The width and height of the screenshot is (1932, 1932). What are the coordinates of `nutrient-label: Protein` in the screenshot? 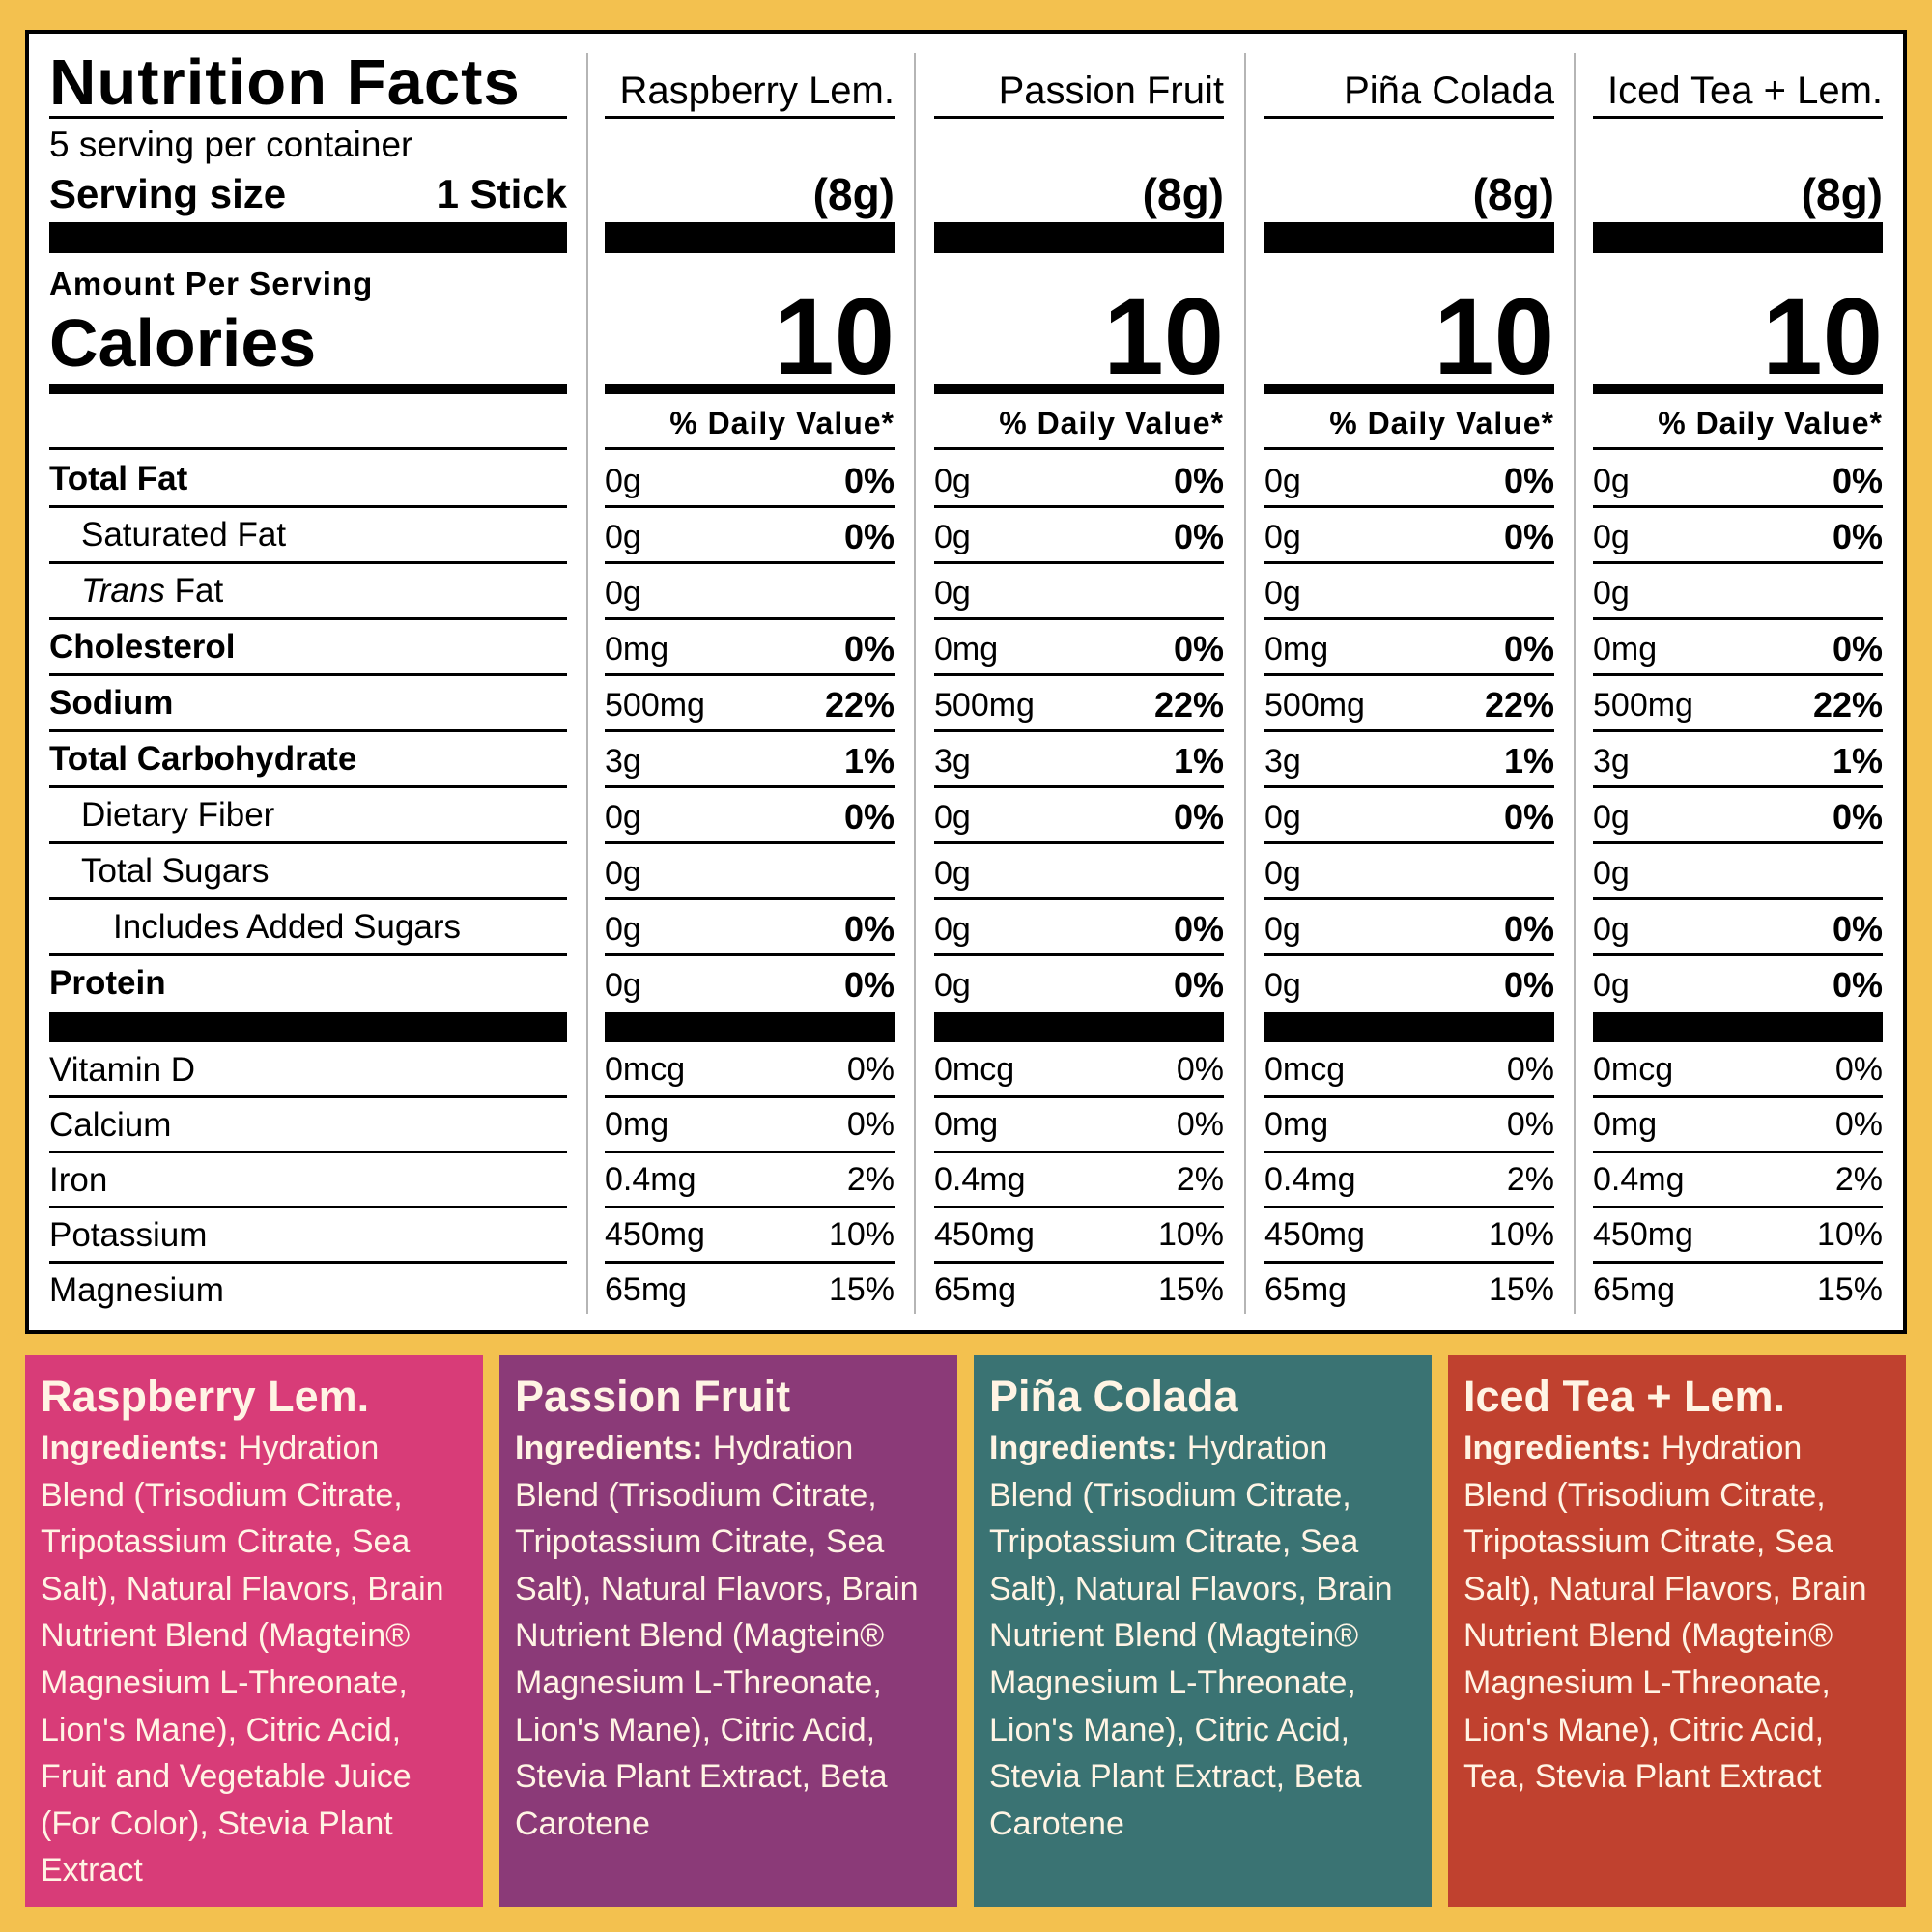 It's located at (308, 983).